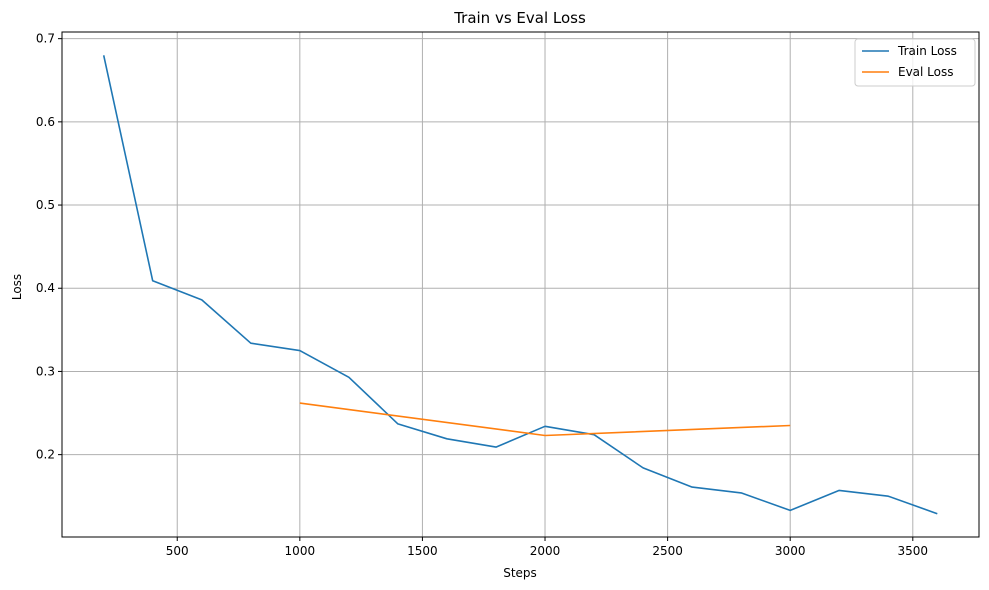  Describe the element at coordinates (927, 51) in the screenshot. I see `legend-label-train-loss: Train Loss` at that location.